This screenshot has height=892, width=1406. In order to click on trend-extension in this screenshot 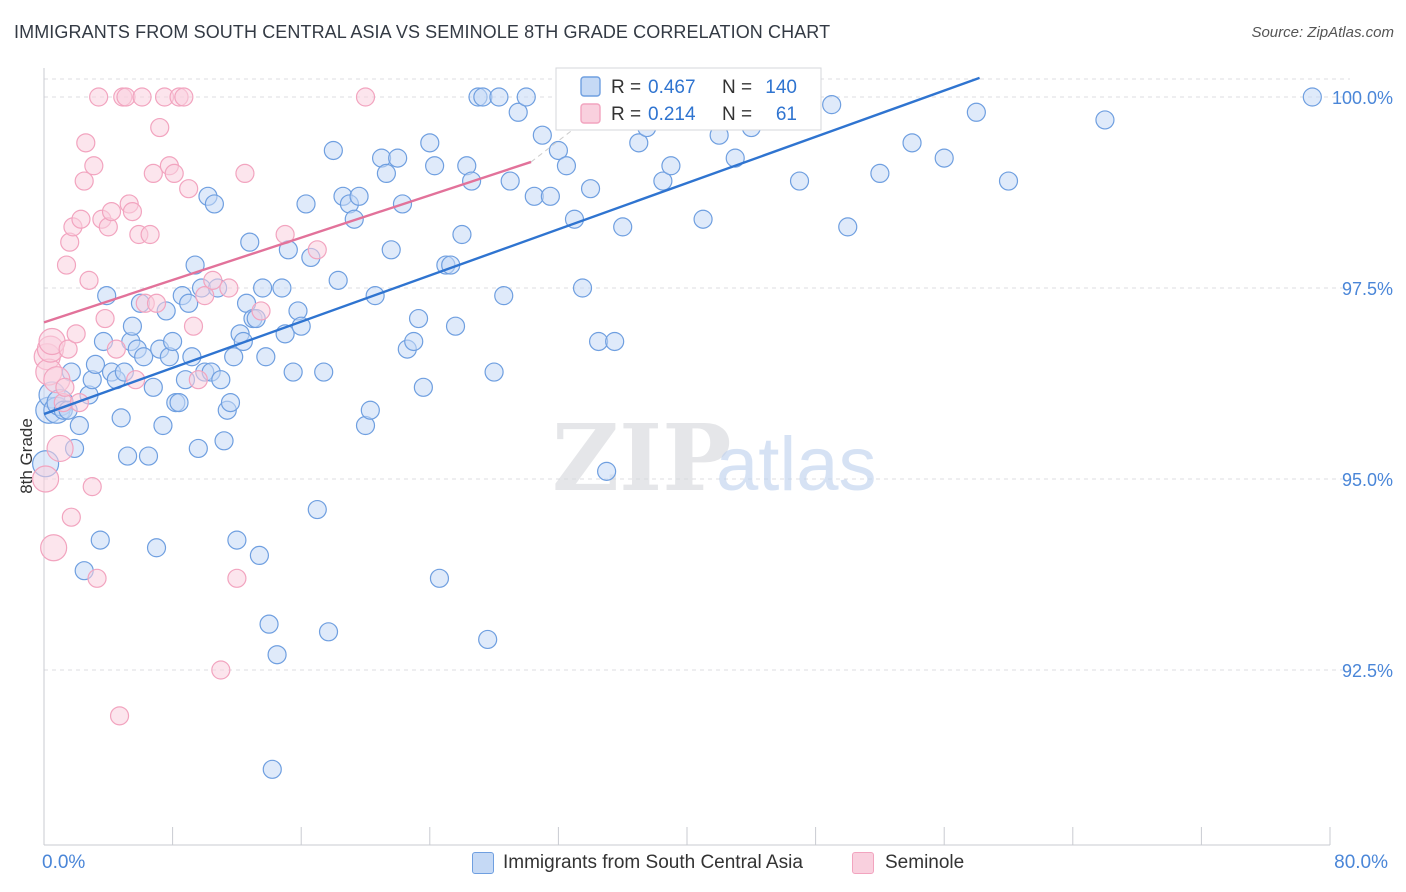, I will do `click(553, 145)`.